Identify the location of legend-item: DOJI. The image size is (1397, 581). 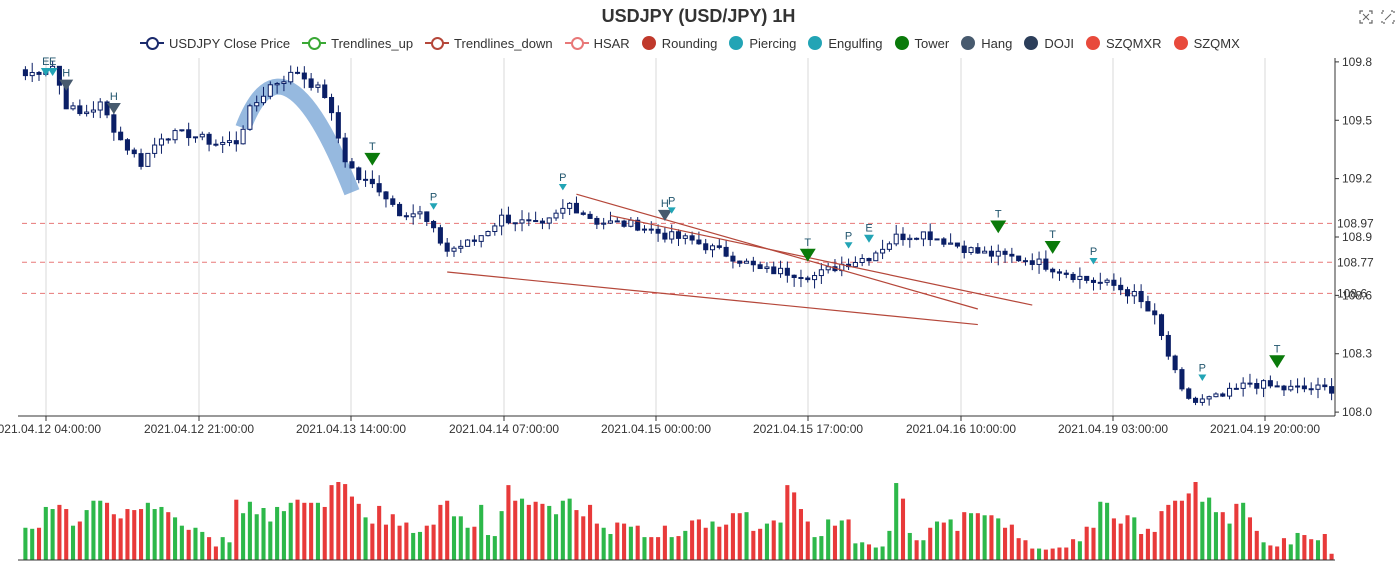
(1049, 43).